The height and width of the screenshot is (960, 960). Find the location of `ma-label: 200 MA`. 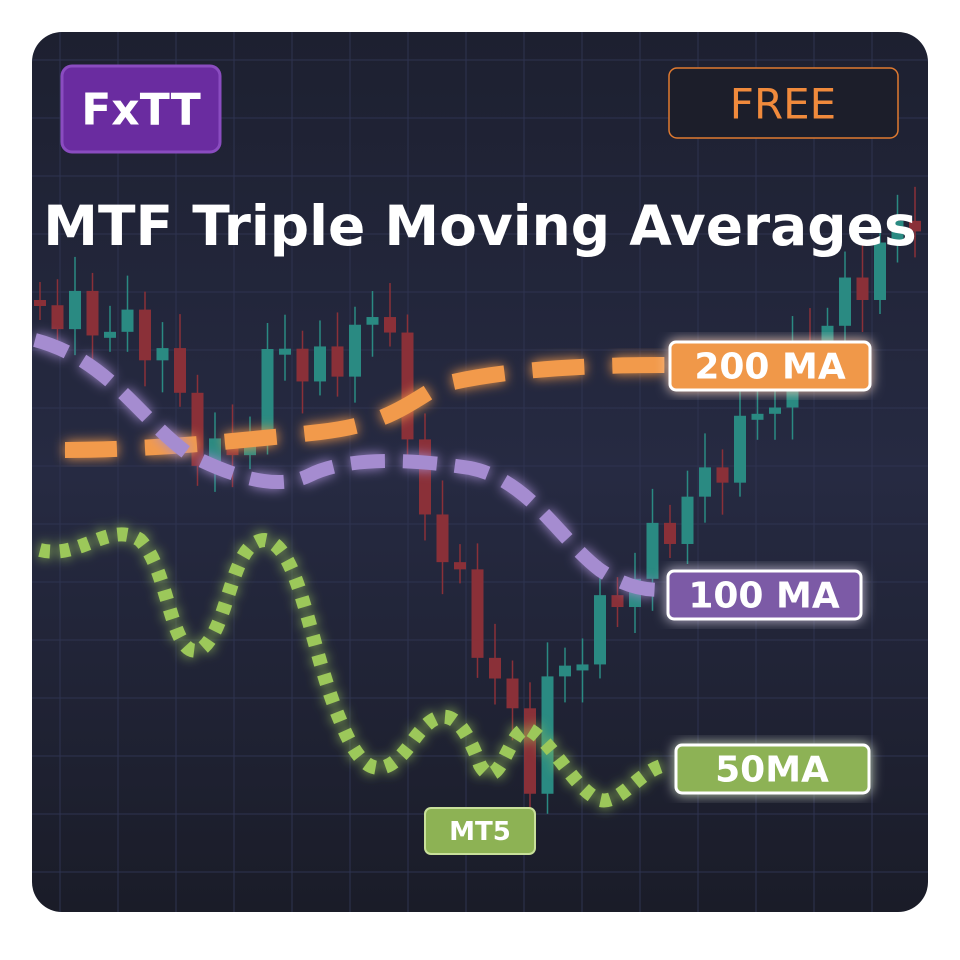

ma-label: 200 MA is located at coordinates (770, 367).